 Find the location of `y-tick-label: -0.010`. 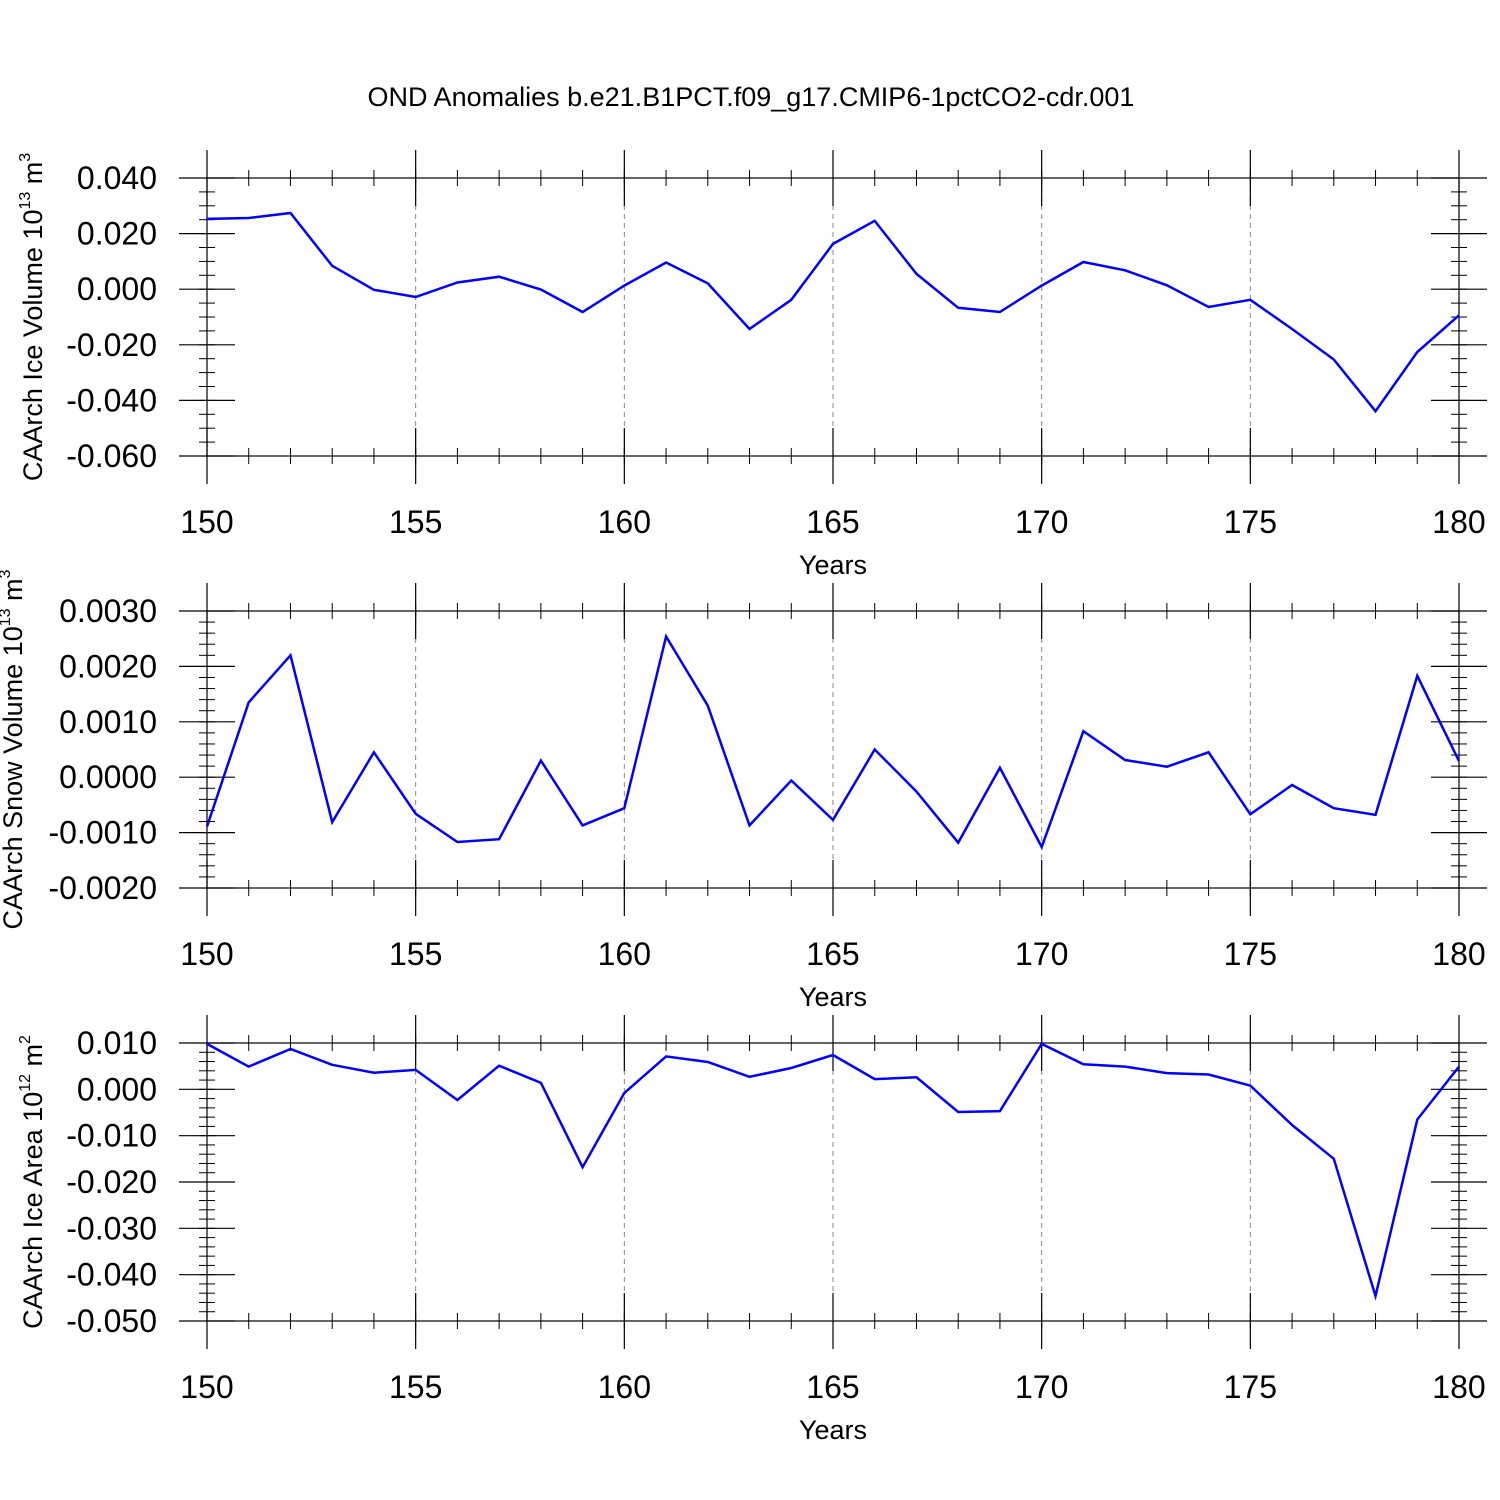

y-tick-label: -0.010 is located at coordinates (111, 1136).